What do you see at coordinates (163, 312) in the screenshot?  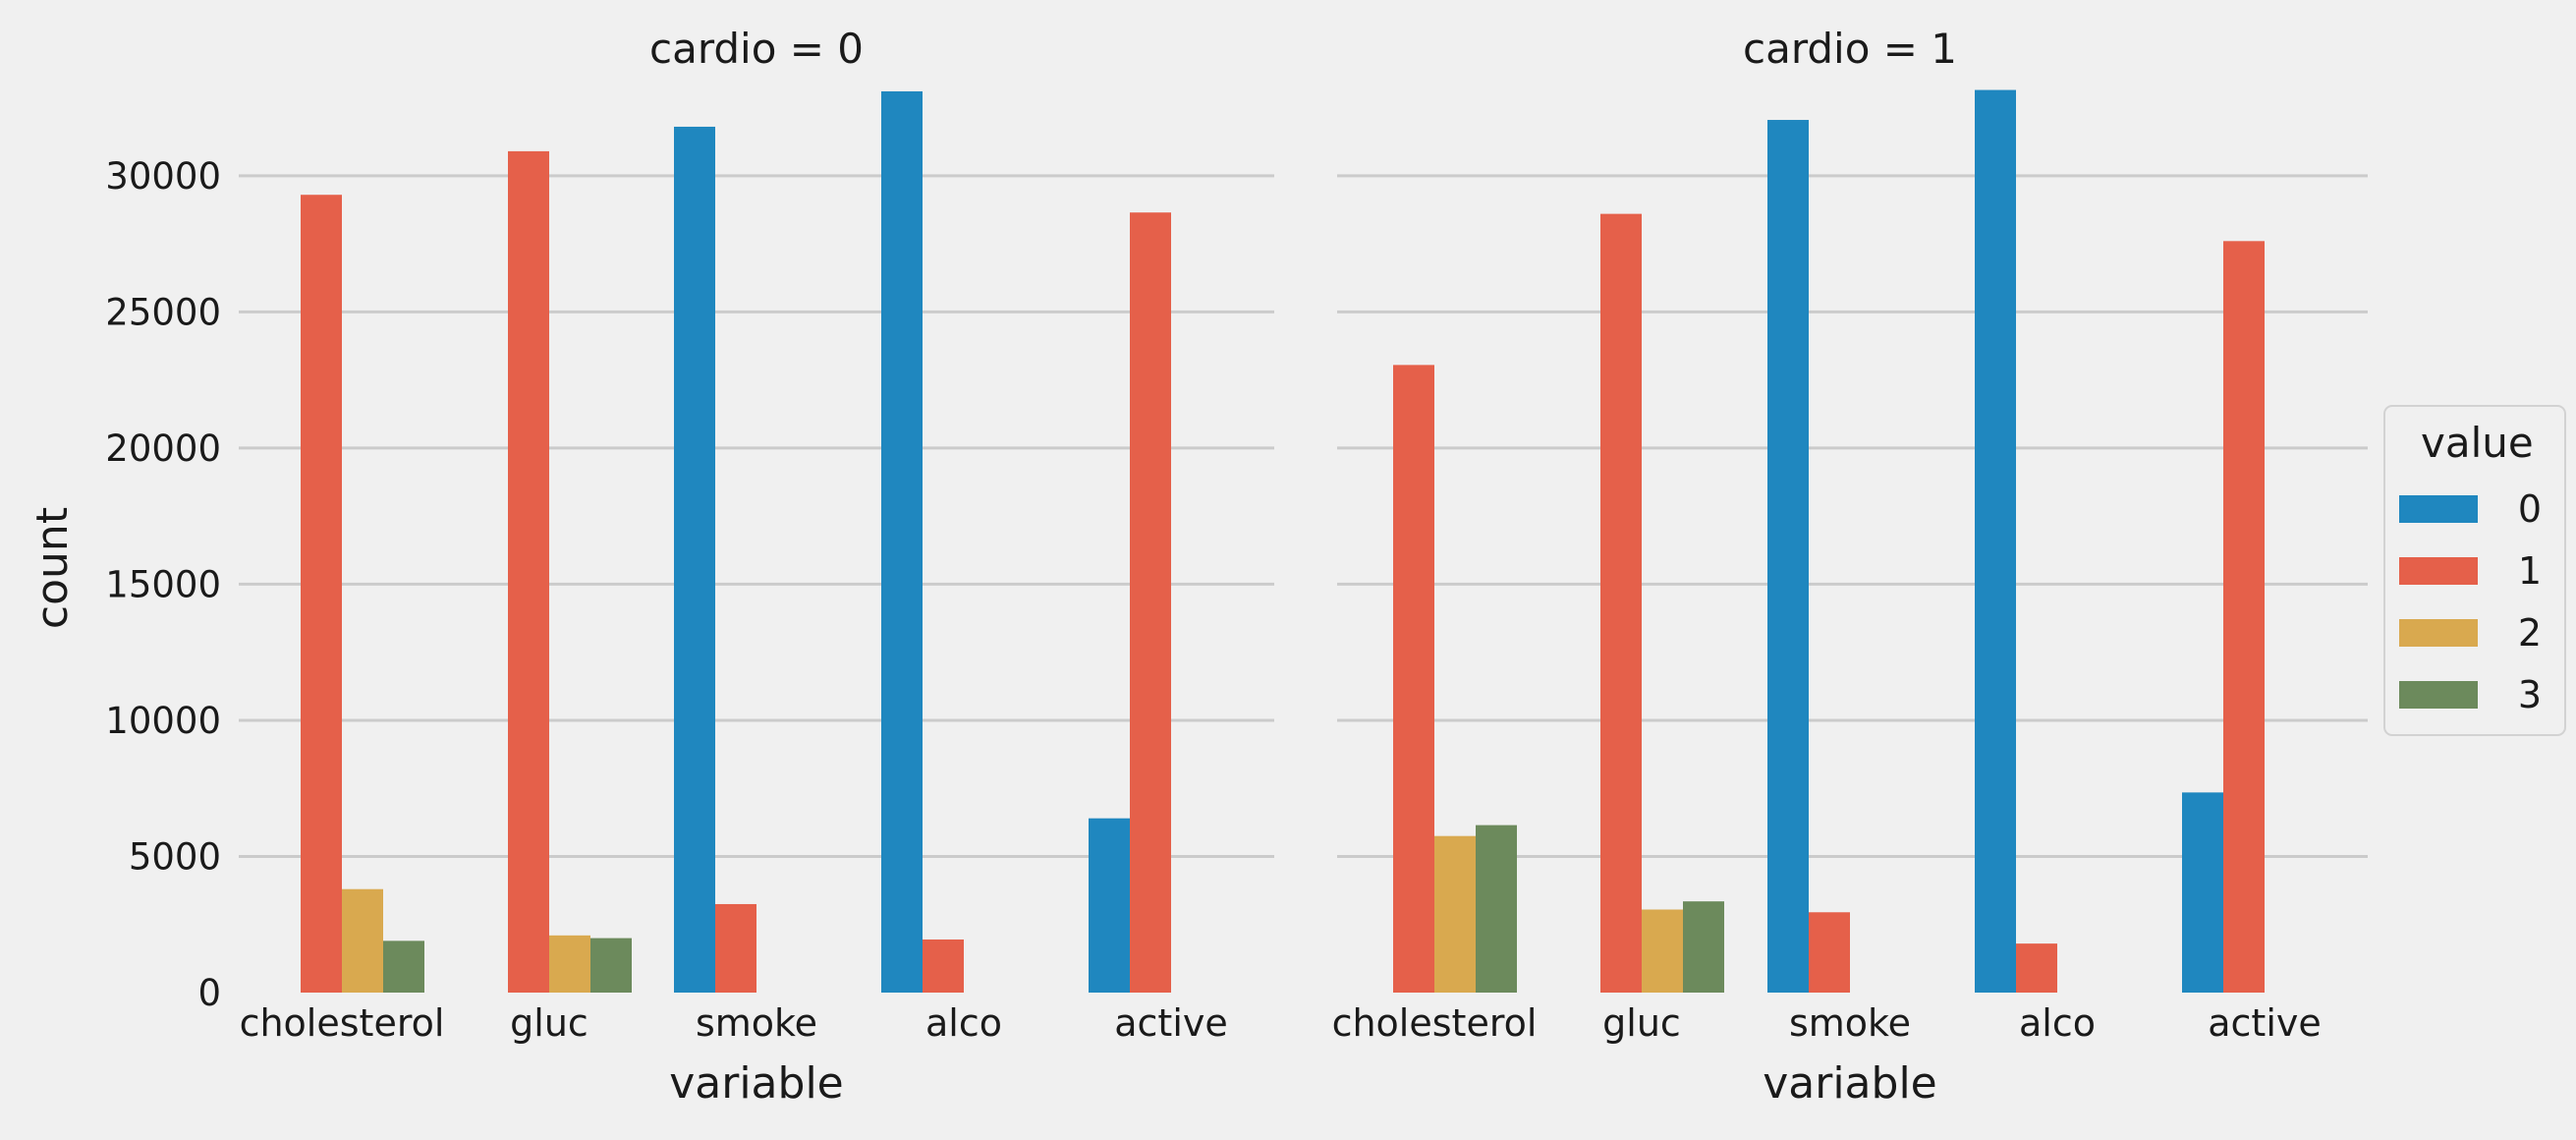 I see `y-tick-label: 25000` at bounding box center [163, 312].